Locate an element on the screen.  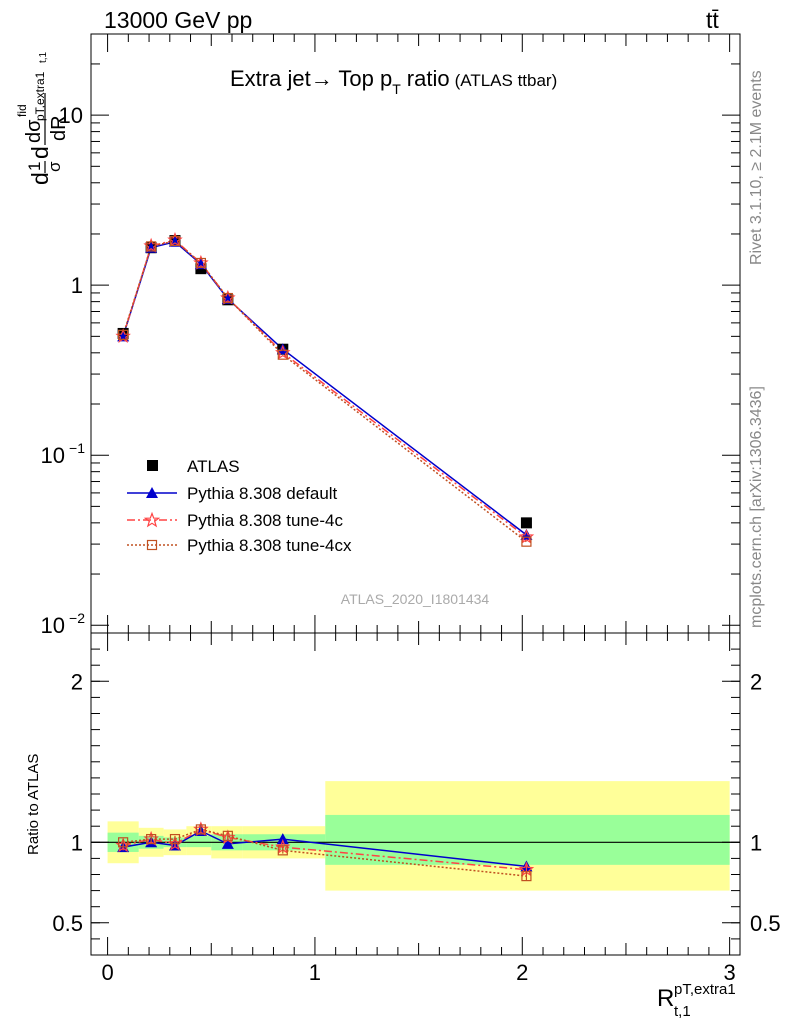
ratio-x-tick-label: 0 is located at coordinates (107, 972).